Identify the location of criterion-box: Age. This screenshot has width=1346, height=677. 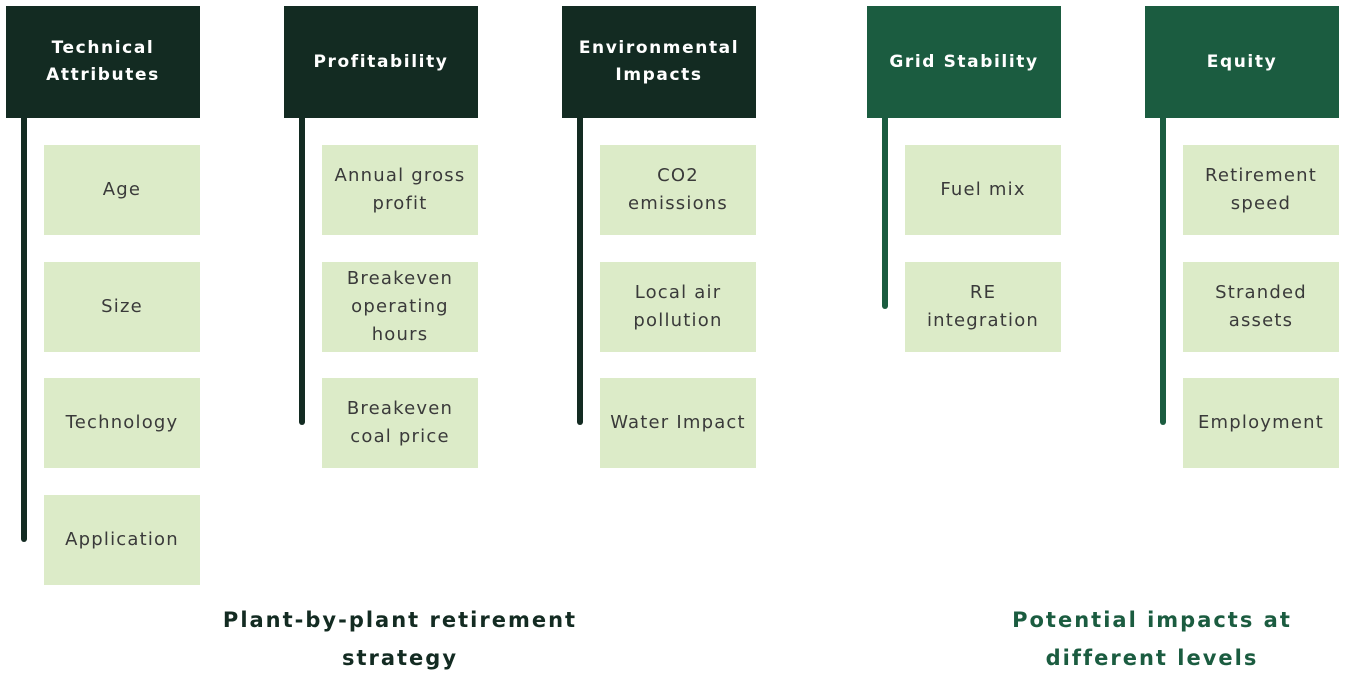
(122, 190).